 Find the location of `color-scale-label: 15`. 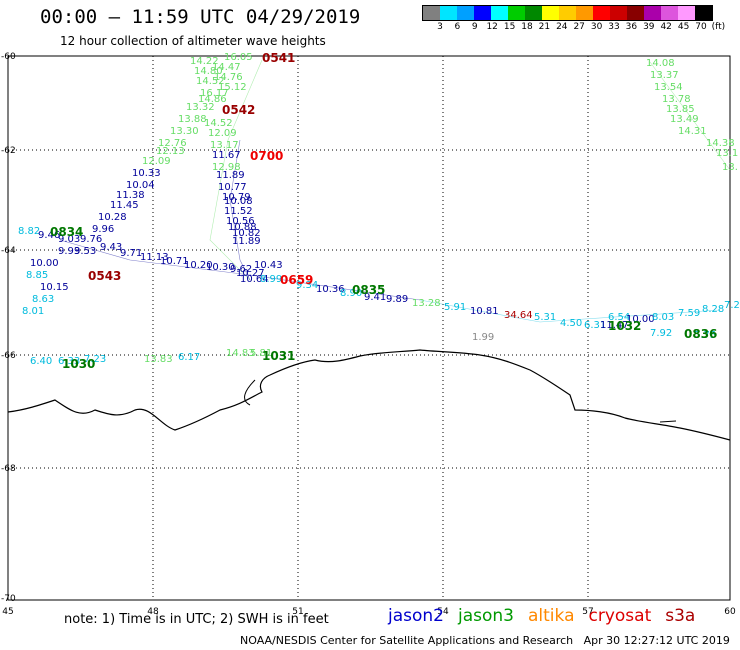

color-scale-label: 15 is located at coordinates (509, 27).